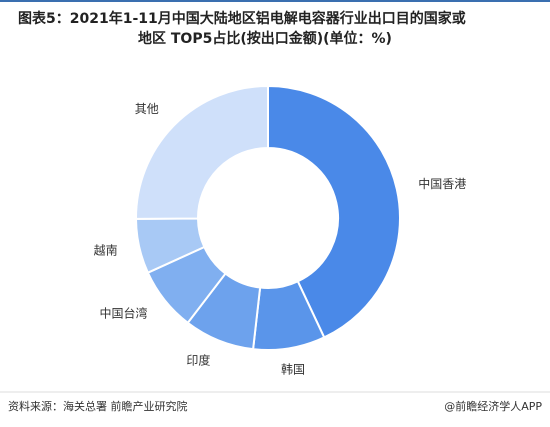 Image resolution: width=550 pixels, height=427 pixels. Describe the element at coordinates (265, 38) in the screenshot. I see `chart-title: 地区 TOP5占比(按出口金额)(单位：%)` at that location.